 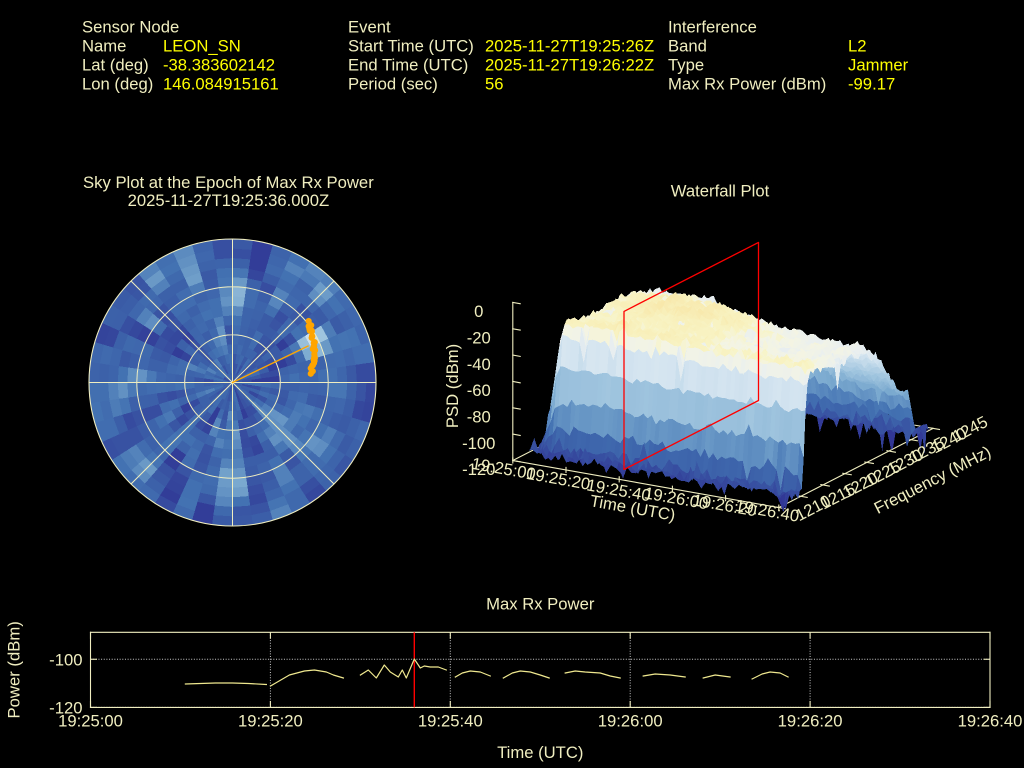 I want to click on svg-text: Max Rx Power (dBm), so click(x=747, y=83).